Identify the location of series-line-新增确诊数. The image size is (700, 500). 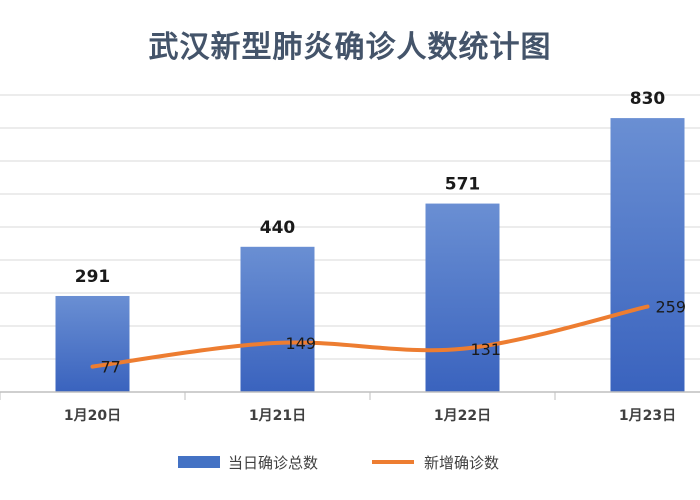
(370, 336).